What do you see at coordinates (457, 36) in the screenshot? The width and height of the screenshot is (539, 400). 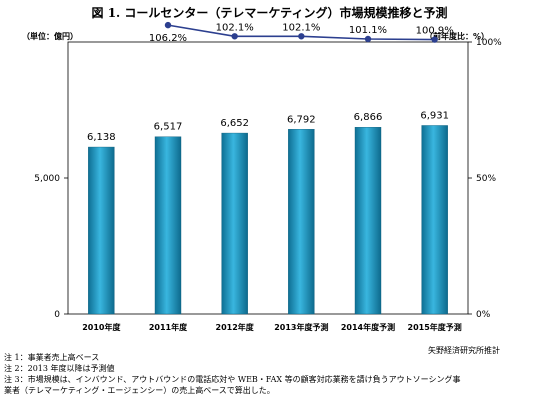 I see `right-axis-unit: （前年度比：%）` at bounding box center [457, 36].